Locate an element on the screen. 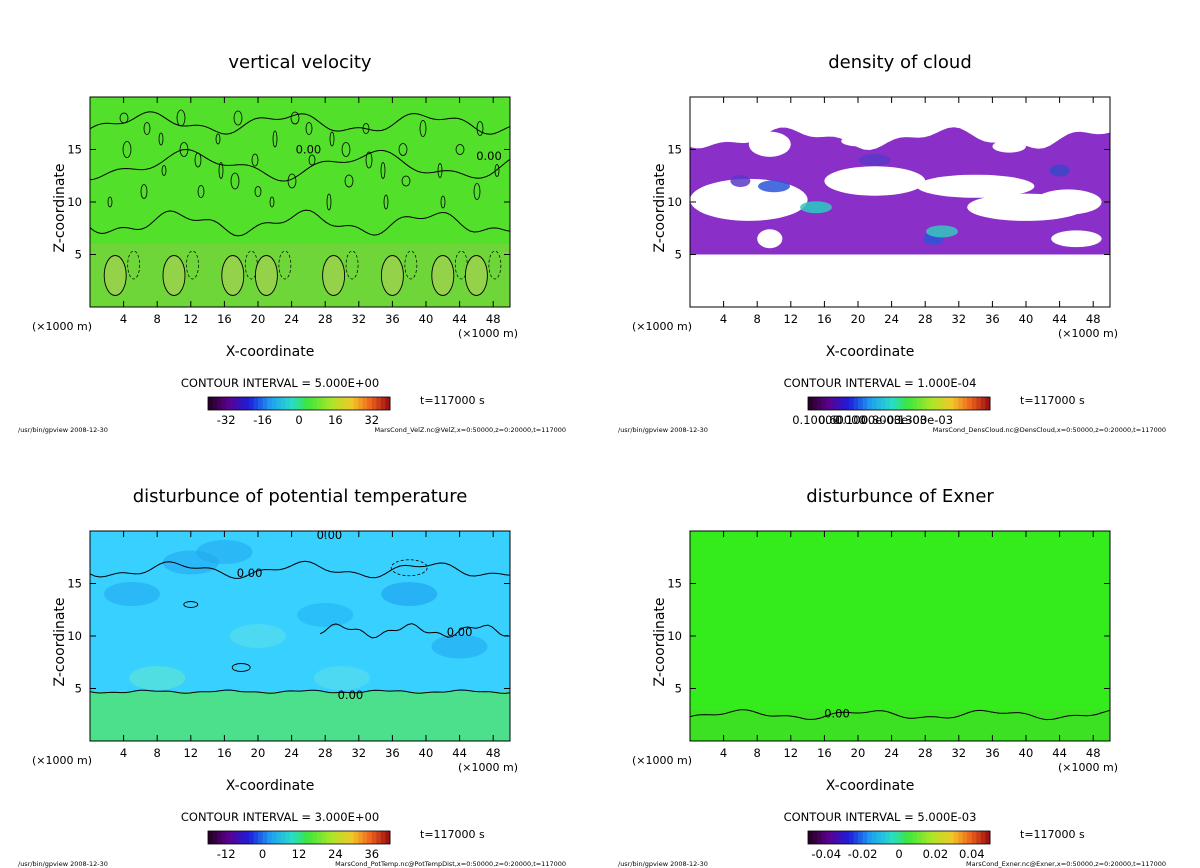 The width and height of the screenshot is (1200, 868). x-tick-label: 4 is located at coordinates (723, 753).